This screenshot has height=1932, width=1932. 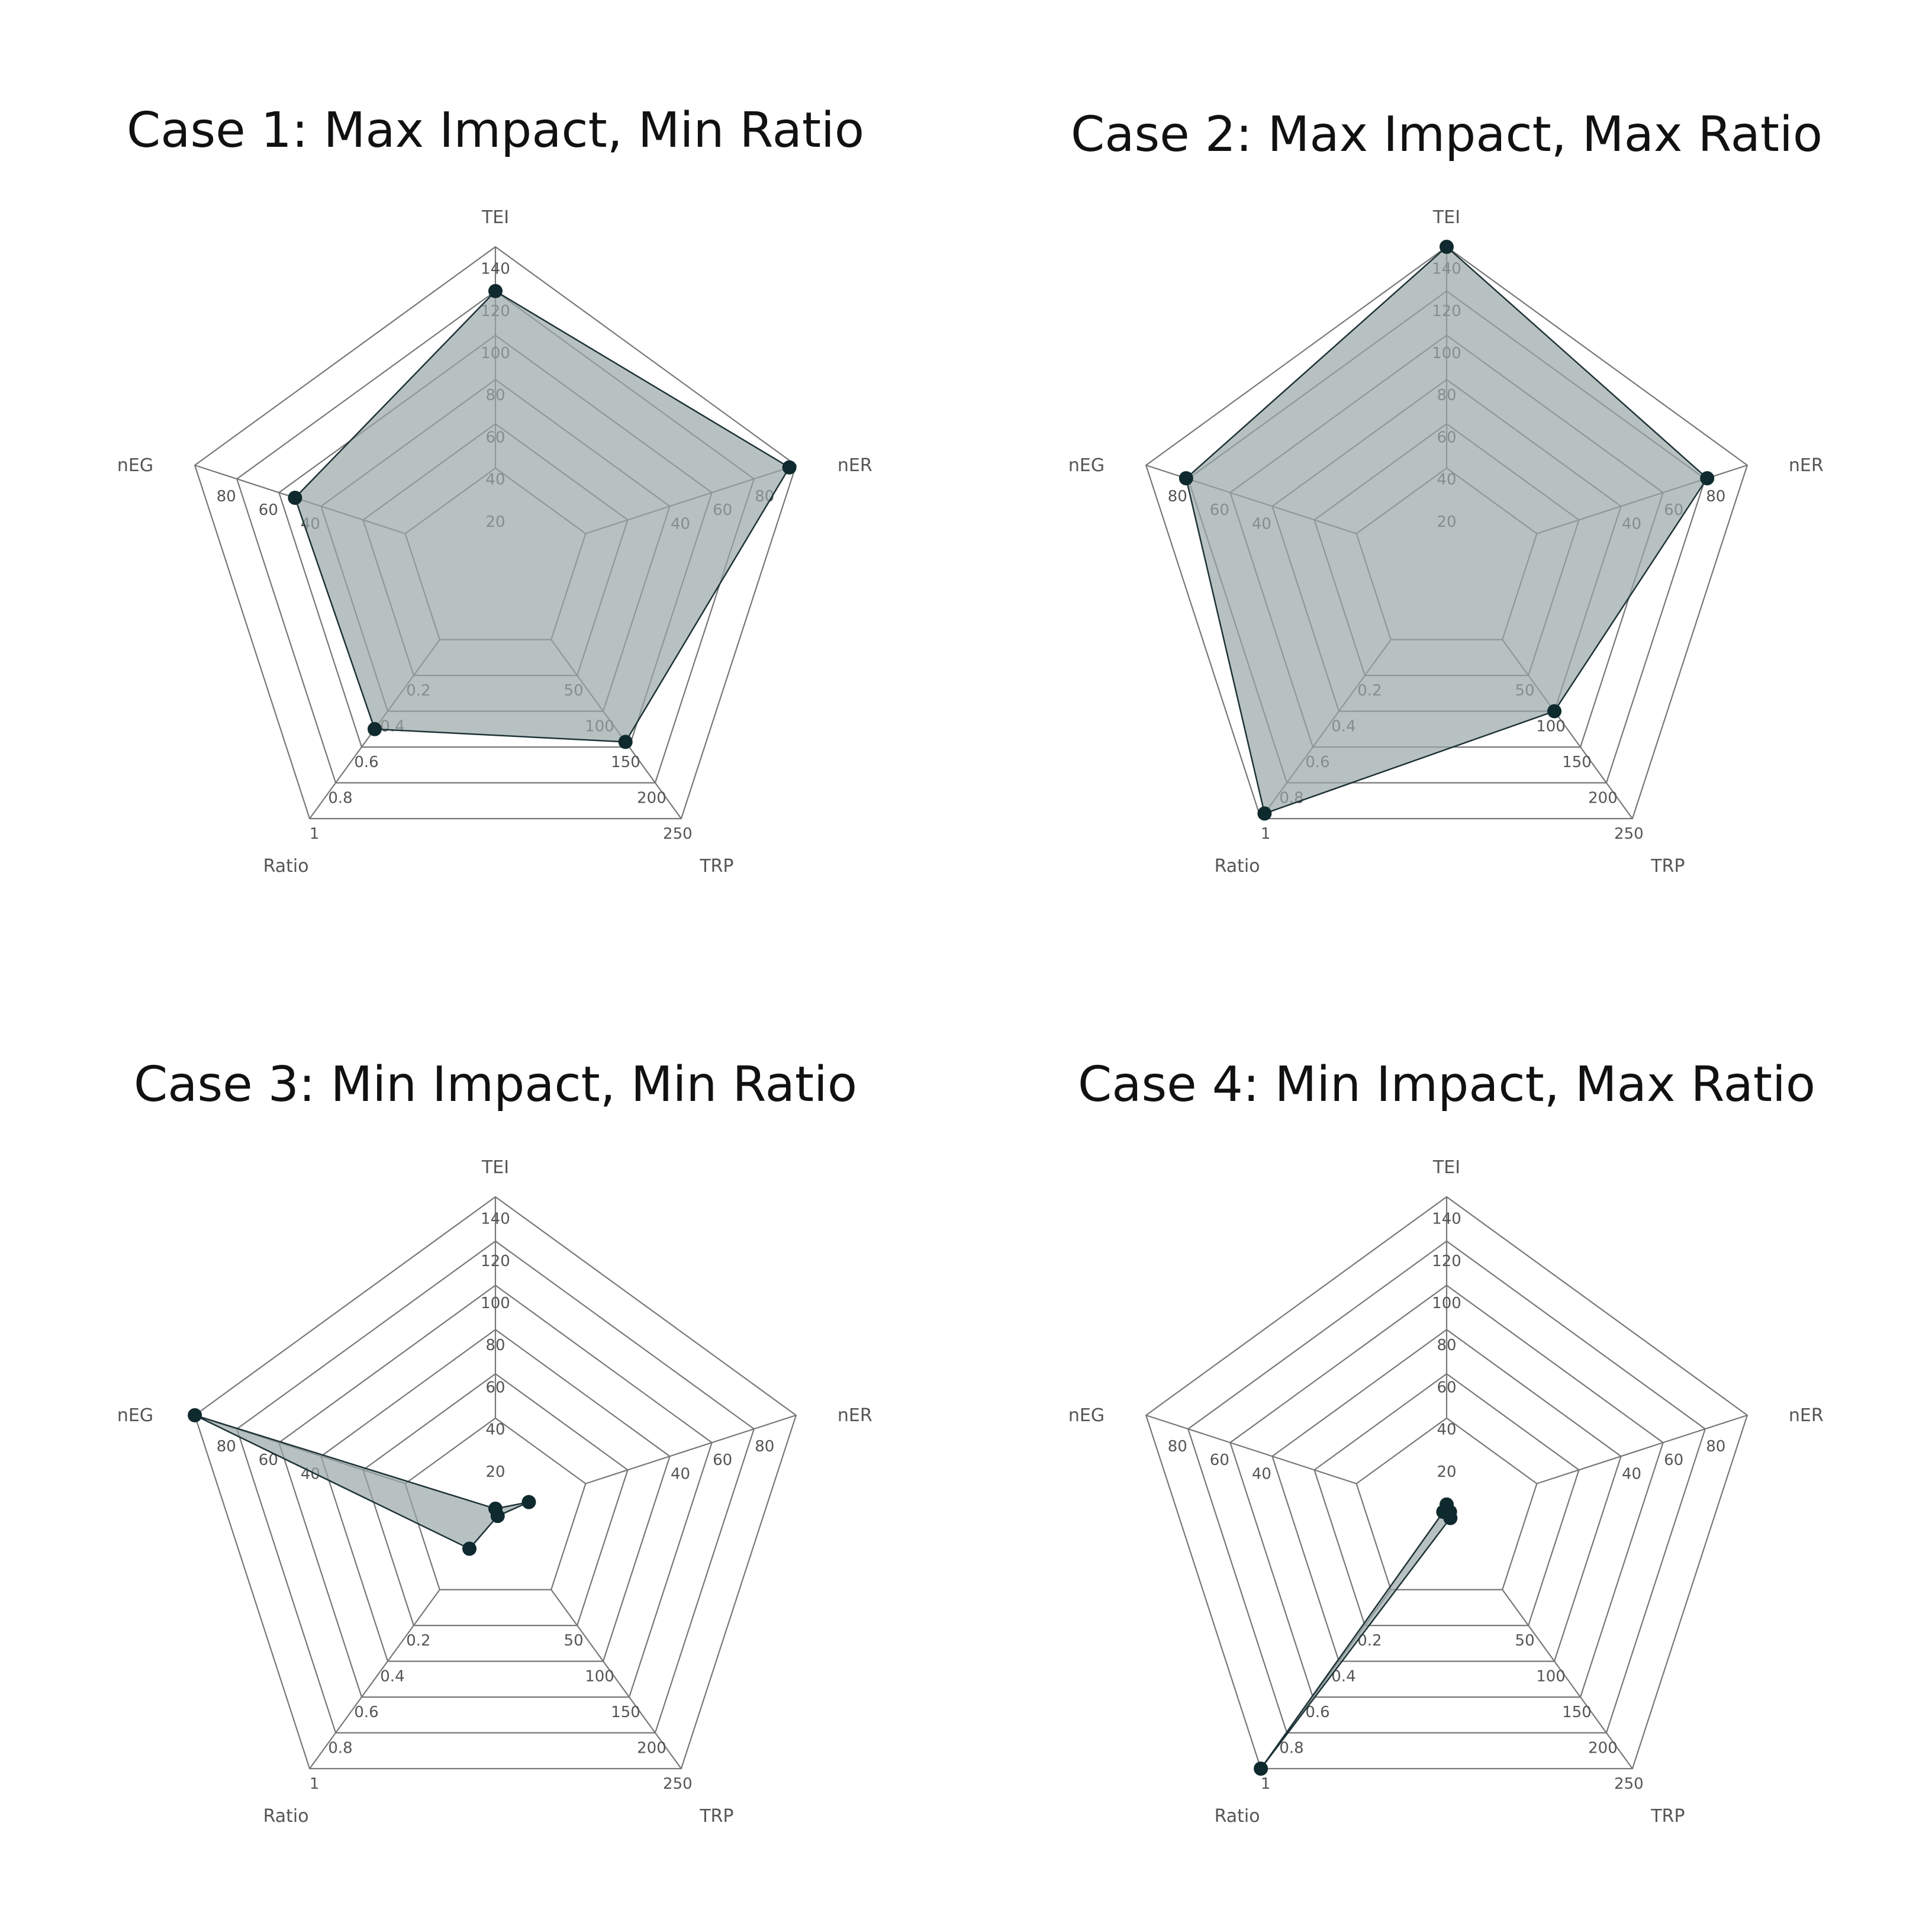 I want to click on tick-label: 0.4, so click(x=392, y=1677).